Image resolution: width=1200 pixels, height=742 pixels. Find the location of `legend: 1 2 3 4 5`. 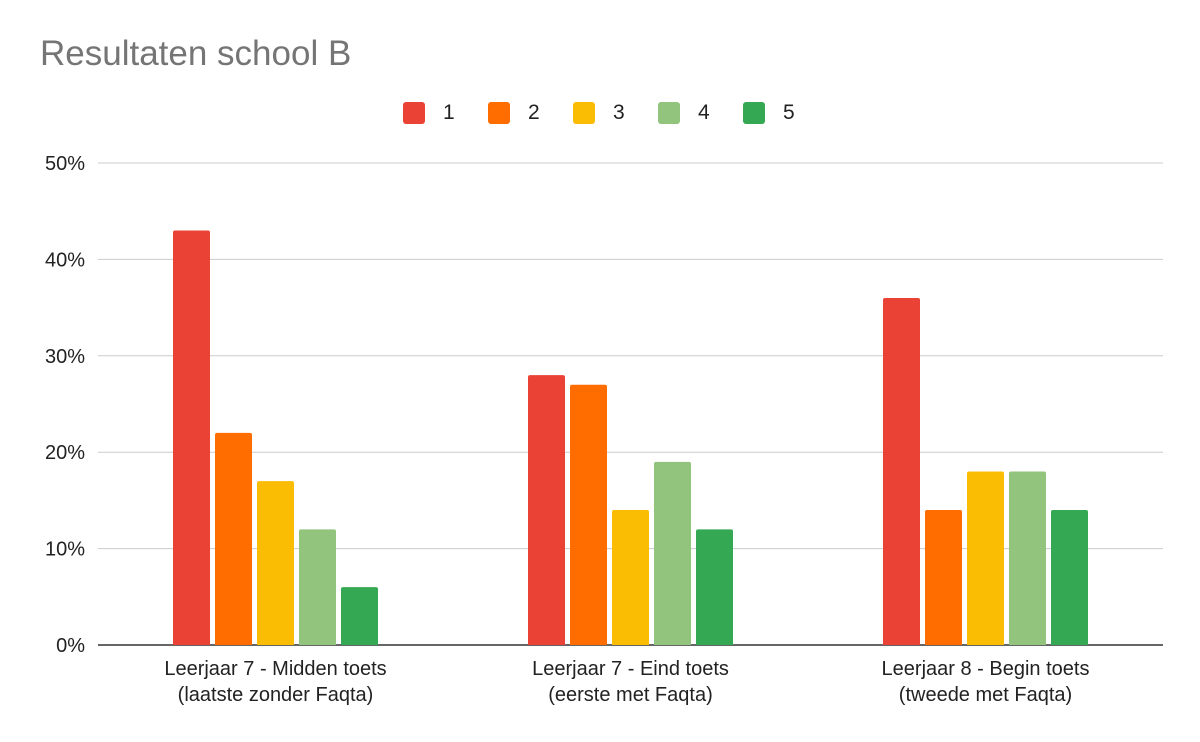

legend: 1 2 3 4 5 is located at coordinates (600, 113).